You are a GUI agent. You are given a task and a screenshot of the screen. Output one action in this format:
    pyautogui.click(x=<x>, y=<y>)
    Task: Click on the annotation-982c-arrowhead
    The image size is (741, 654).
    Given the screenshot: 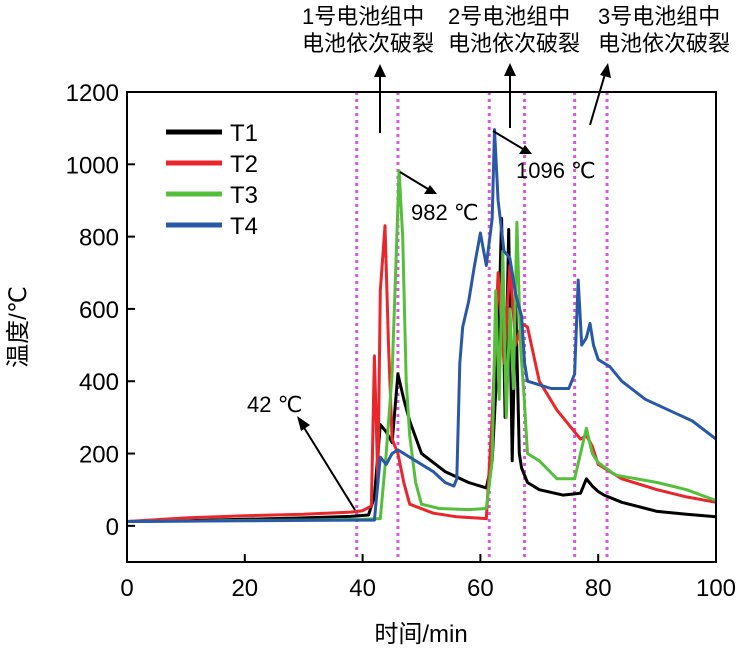 What is the action you would take?
    pyautogui.click(x=430, y=189)
    